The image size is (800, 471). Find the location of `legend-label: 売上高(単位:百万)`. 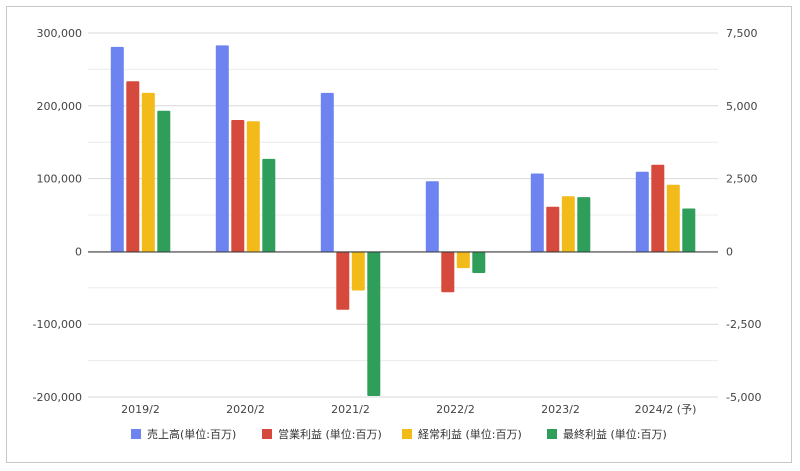

legend-label: 売上高(単位:百万) is located at coordinates (191, 434).